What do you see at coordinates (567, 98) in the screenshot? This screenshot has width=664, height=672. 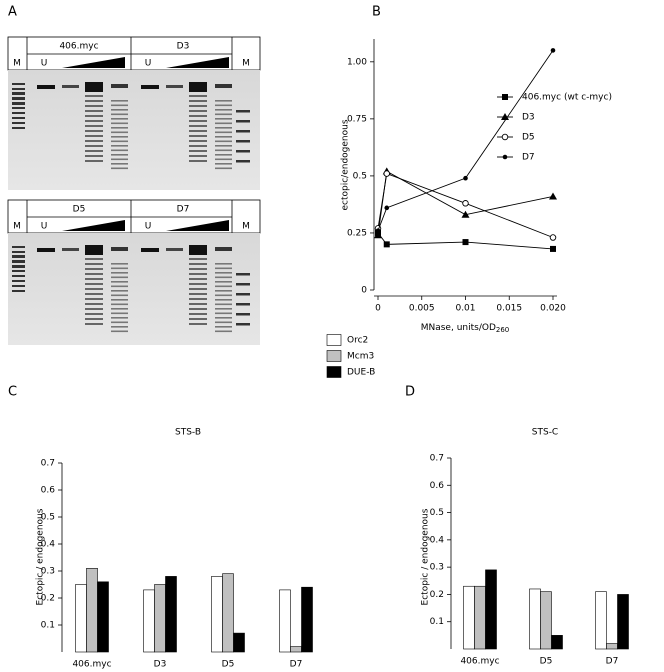 I see `legend-label: 406.myc (wt c-myc)` at bounding box center [567, 98].